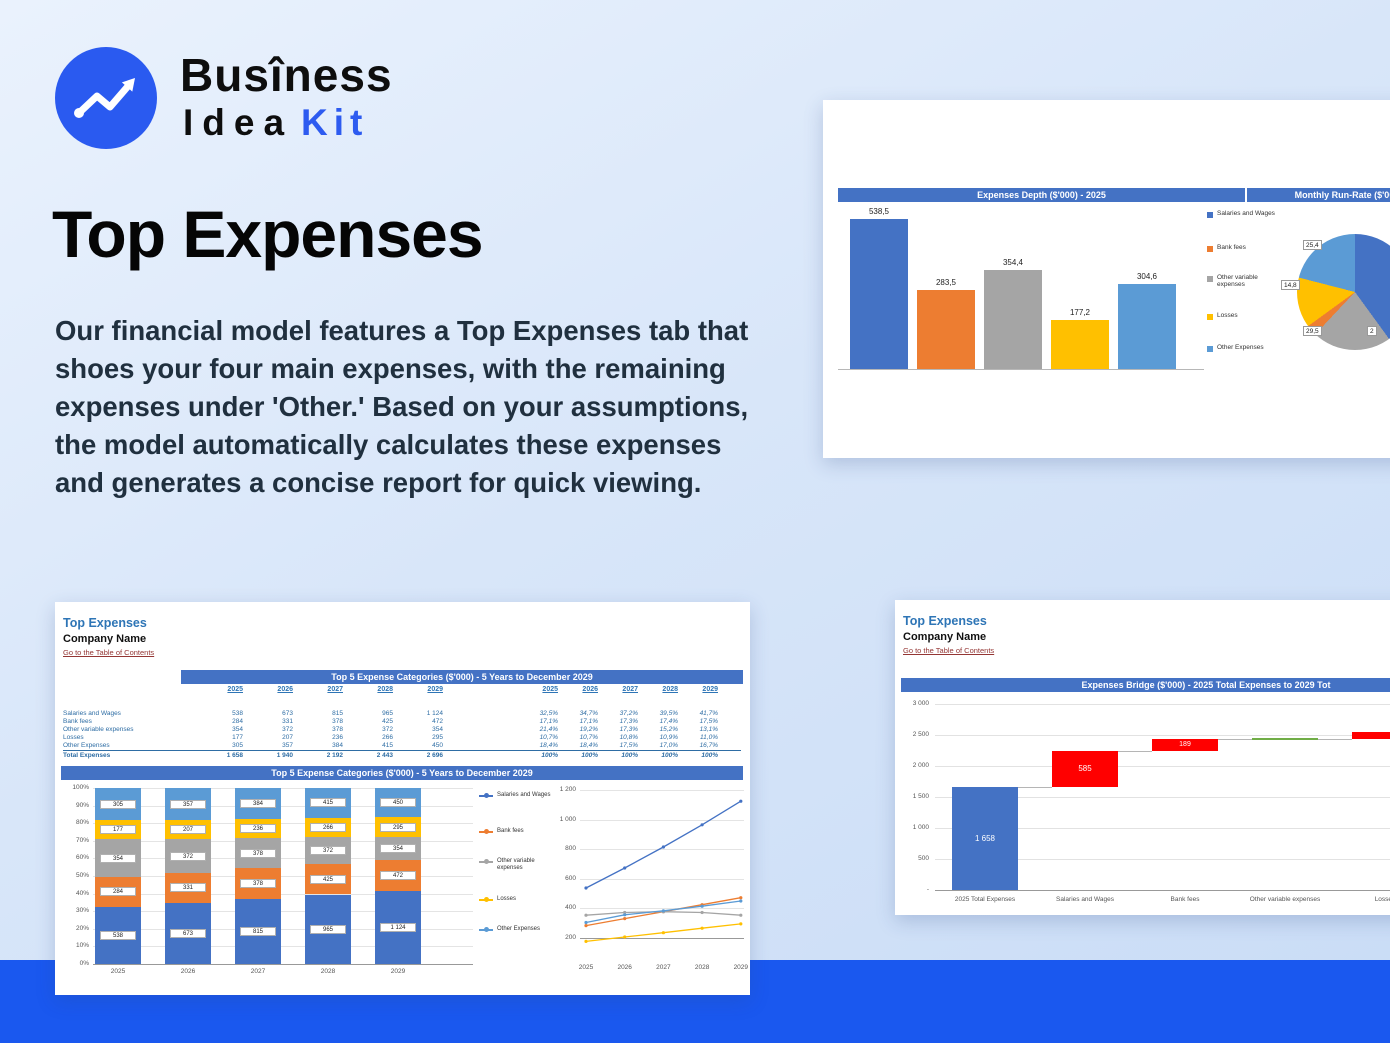 The width and height of the screenshot is (1390, 1043). I want to click on pie-data-label: 2, so click(1372, 331).